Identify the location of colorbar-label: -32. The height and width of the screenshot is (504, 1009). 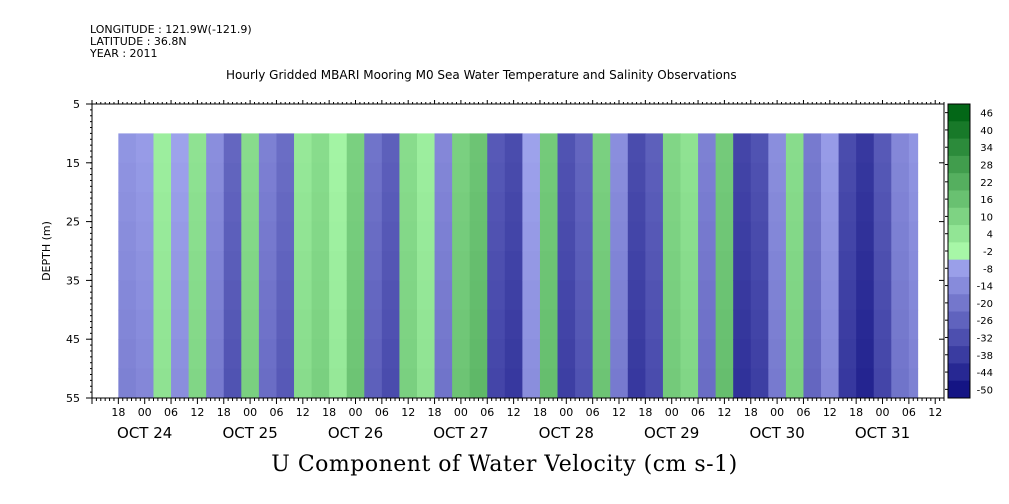
(985, 338).